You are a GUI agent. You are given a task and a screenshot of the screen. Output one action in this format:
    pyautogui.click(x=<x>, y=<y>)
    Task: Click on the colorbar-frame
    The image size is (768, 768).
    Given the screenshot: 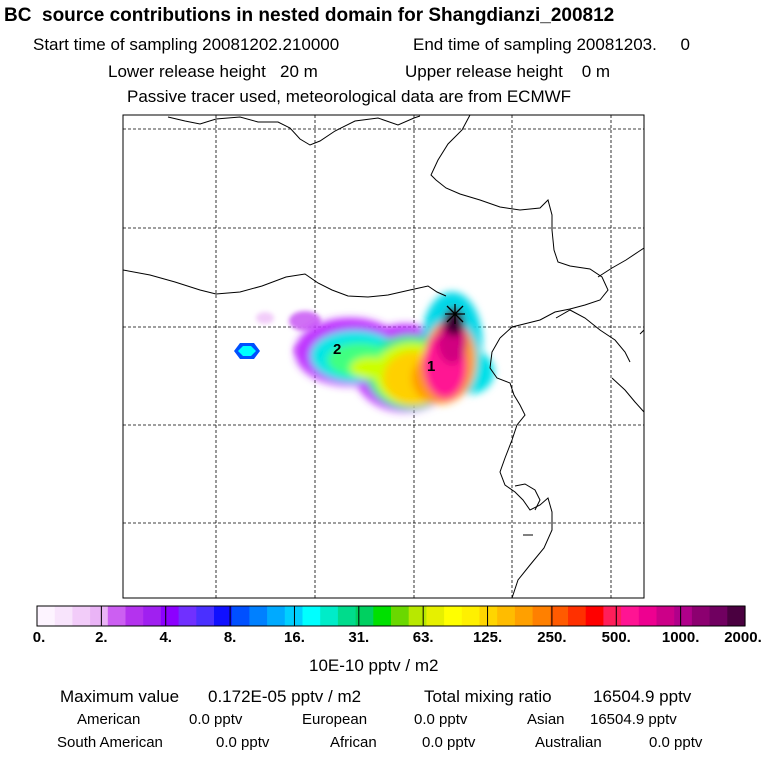 What is the action you would take?
    pyautogui.click(x=391, y=616)
    